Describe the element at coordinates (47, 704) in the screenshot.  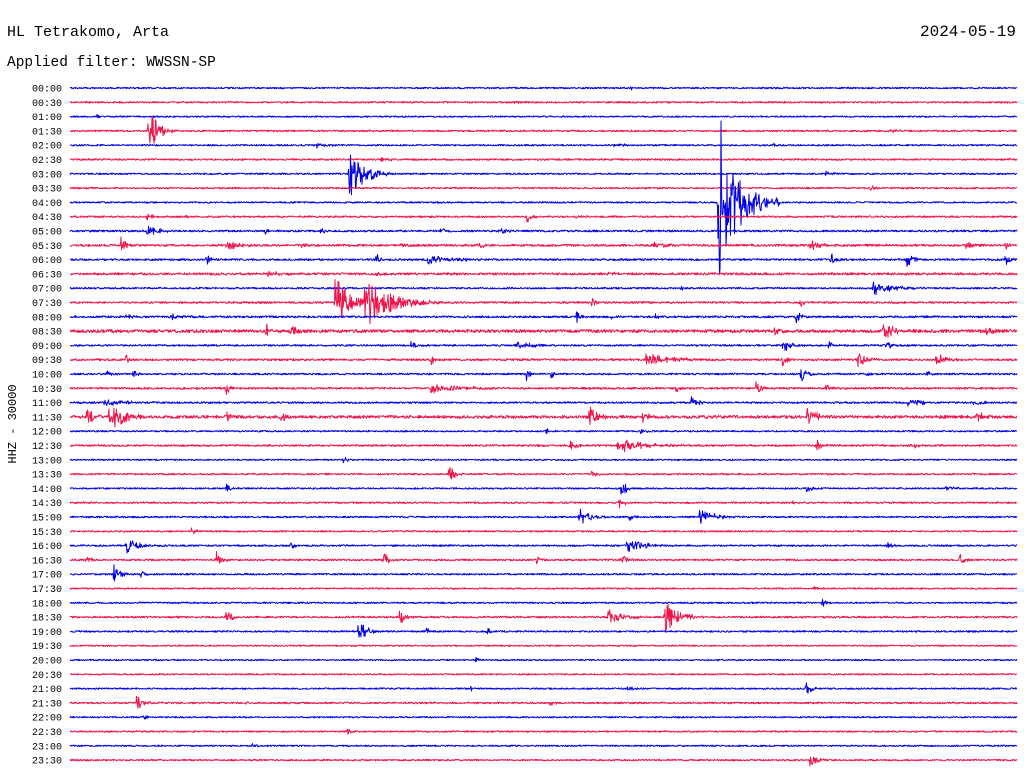
I see `row-label-21-30: 21:30` at that location.